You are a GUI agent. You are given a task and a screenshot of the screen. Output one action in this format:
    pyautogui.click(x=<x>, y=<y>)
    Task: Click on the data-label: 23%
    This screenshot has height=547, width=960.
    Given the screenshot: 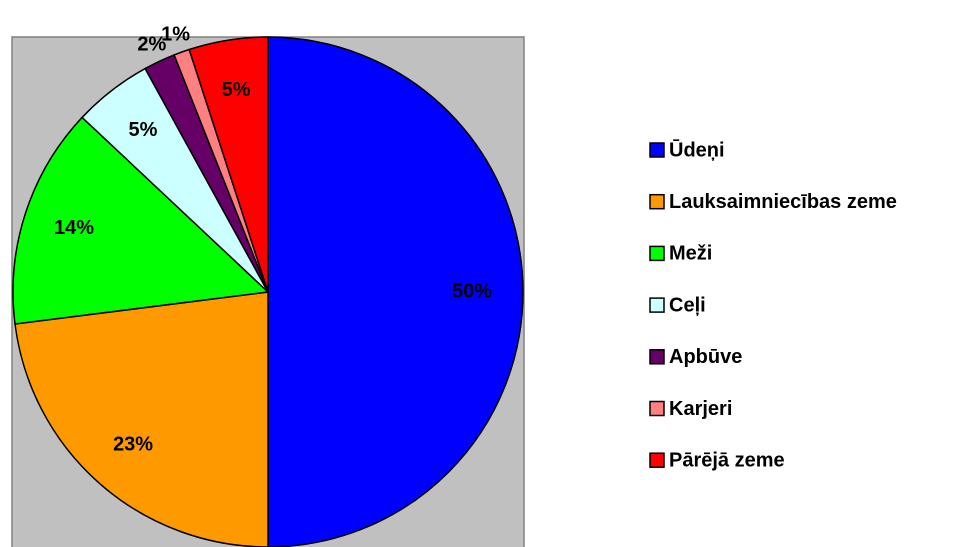 What is the action you would take?
    pyautogui.click(x=133, y=444)
    